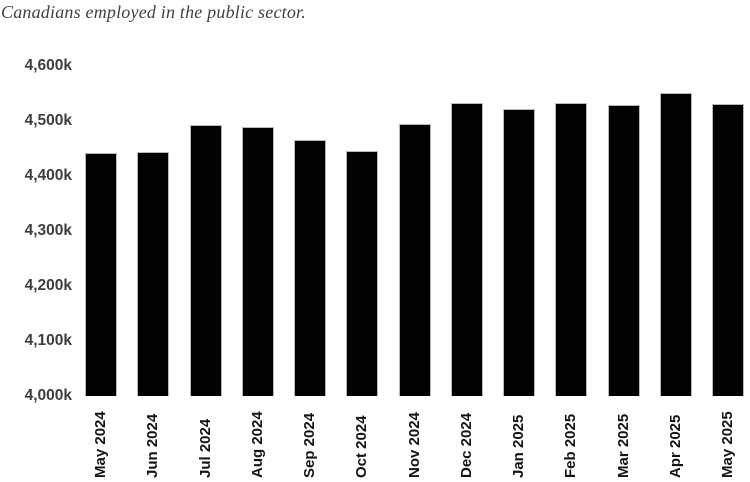 The width and height of the screenshot is (750, 482). What do you see at coordinates (623, 250) in the screenshot?
I see `bar-mar-2025` at bounding box center [623, 250].